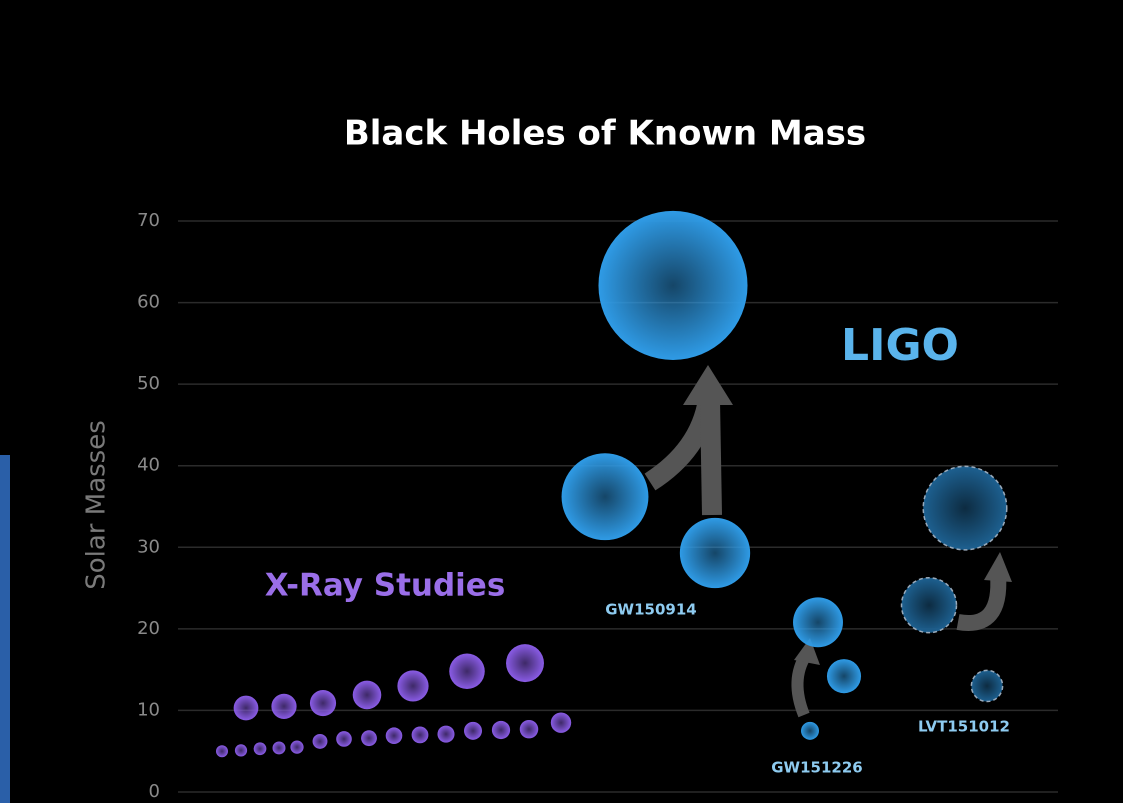 This screenshot has width=1123, height=803. Describe the element at coordinates (148, 465) in the screenshot. I see `y-tick-label: 40` at that location.